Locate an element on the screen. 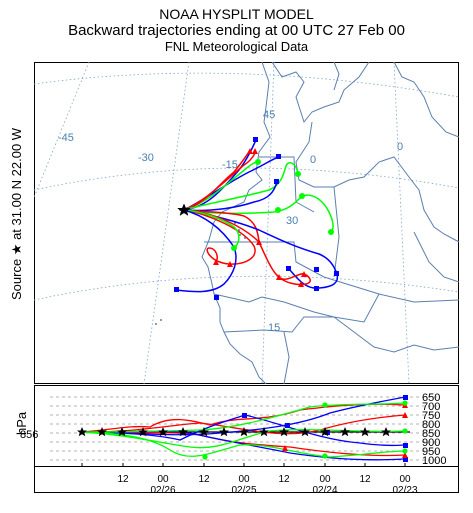  pressure-level-label: 1000 is located at coordinates (434, 461).